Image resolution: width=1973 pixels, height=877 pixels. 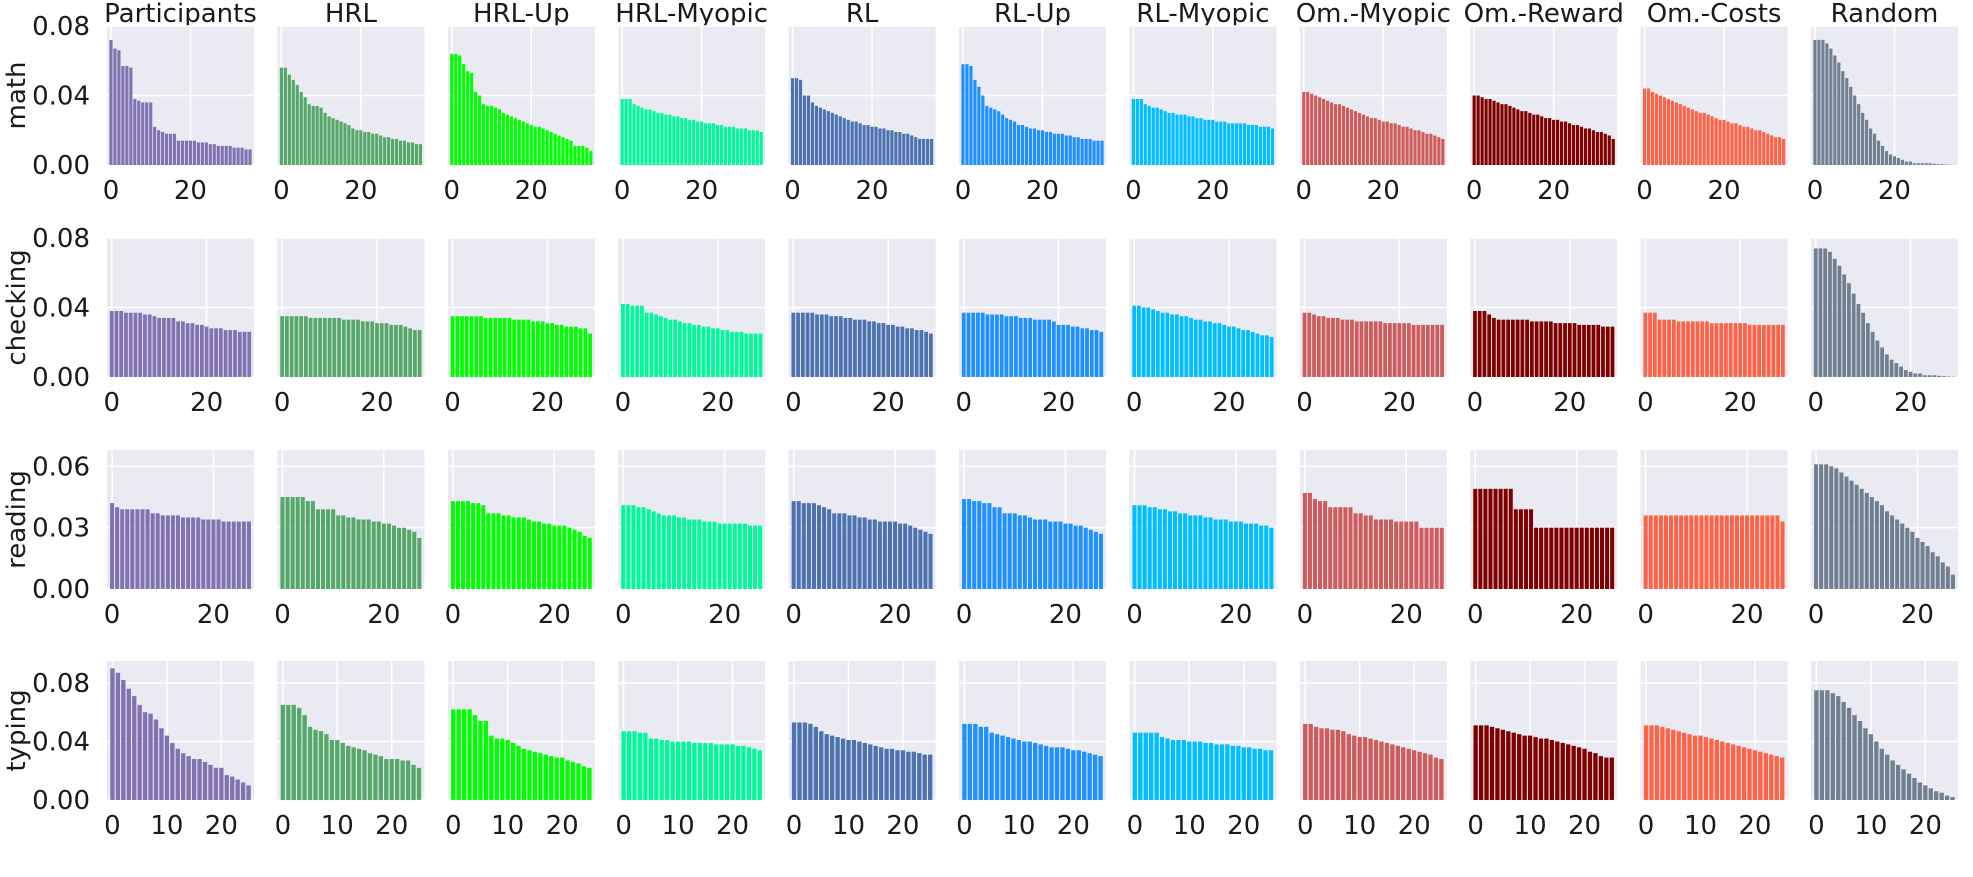 I want to click on panel-background, so click(x=180, y=730).